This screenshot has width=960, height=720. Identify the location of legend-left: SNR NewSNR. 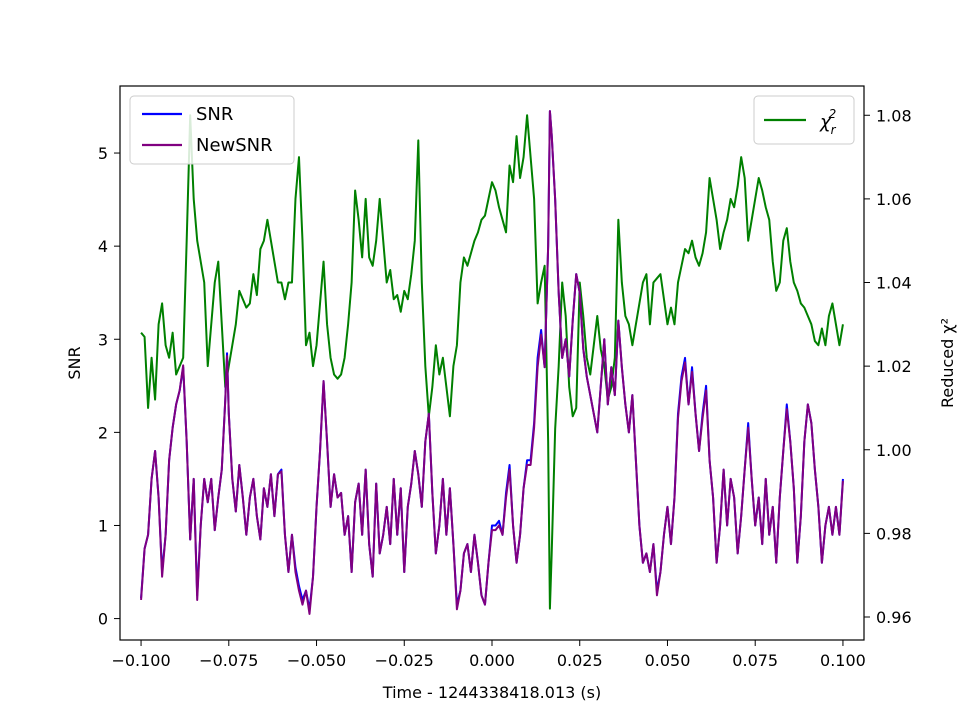
(212, 130).